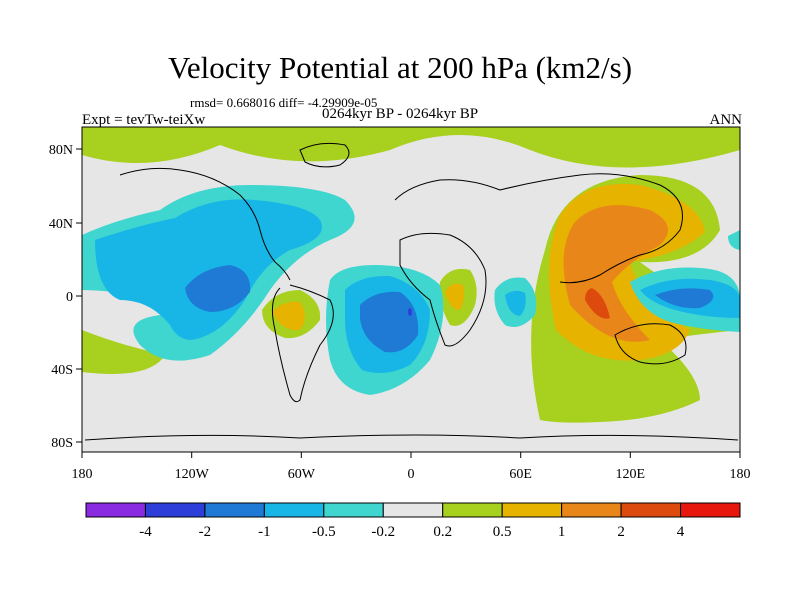 The image size is (800, 600). What do you see at coordinates (192, 474) in the screenshot?
I see `x-tick-label: 120W` at bounding box center [192, 474].